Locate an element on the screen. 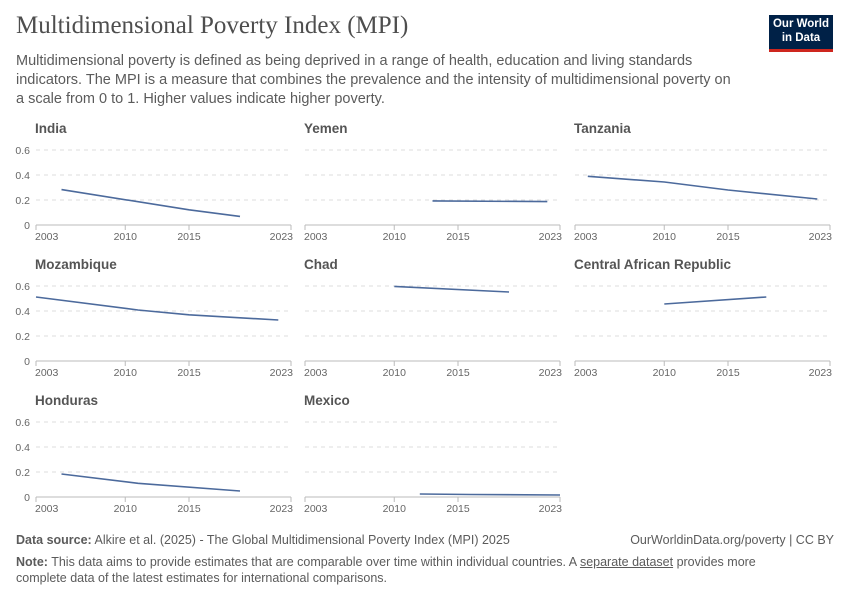  panel-title: Central African Republic is located at coordinates (653, 264).